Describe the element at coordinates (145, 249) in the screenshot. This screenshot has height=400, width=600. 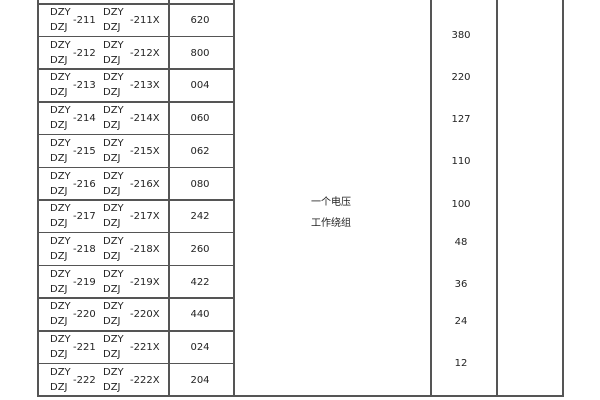
I see `model-x-number: -218X` at that location.